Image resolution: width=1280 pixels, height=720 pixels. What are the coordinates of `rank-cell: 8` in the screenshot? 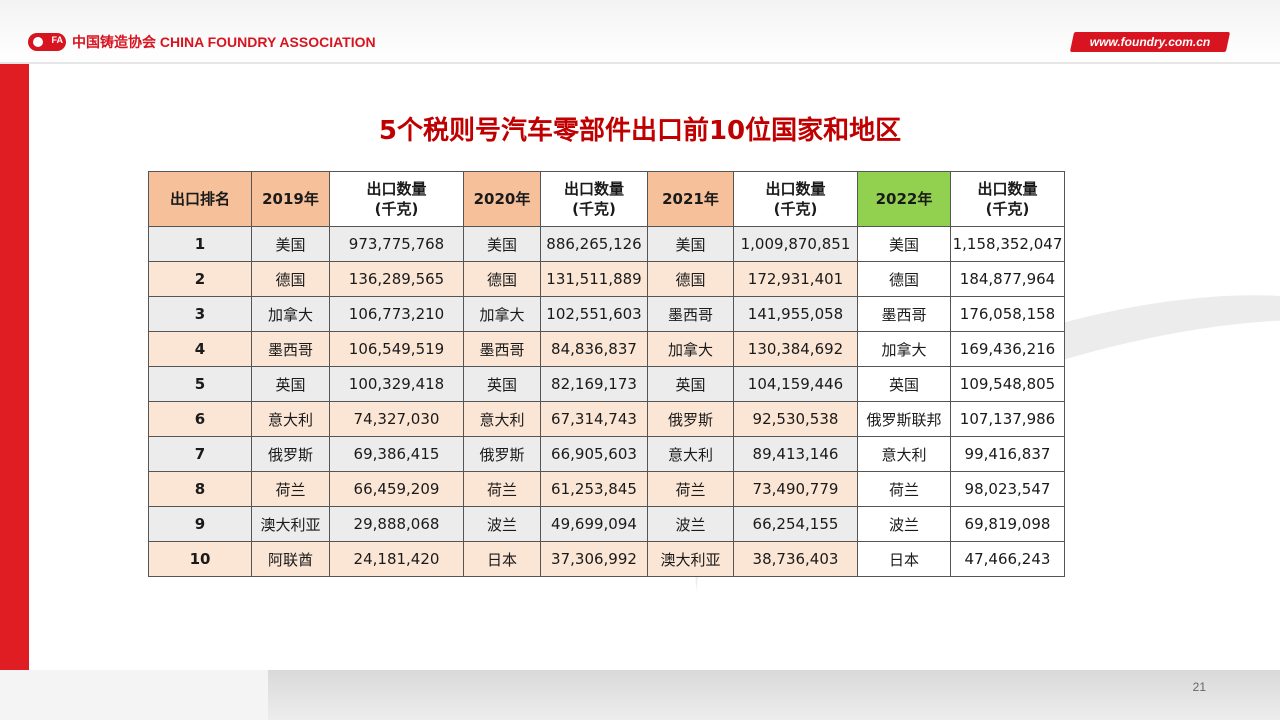 It's located at (200, 489).